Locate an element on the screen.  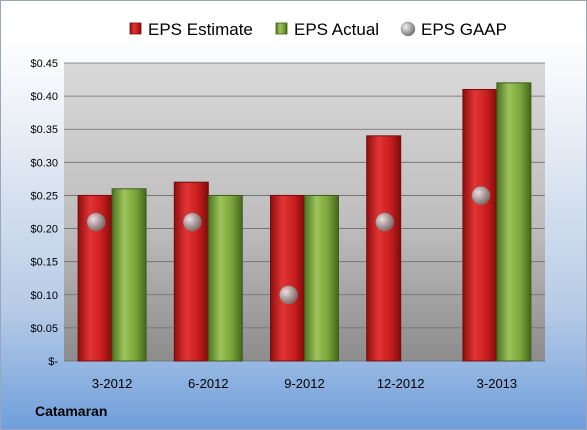
y-tick-label: $0.15 is located at coordinates (44, 263).